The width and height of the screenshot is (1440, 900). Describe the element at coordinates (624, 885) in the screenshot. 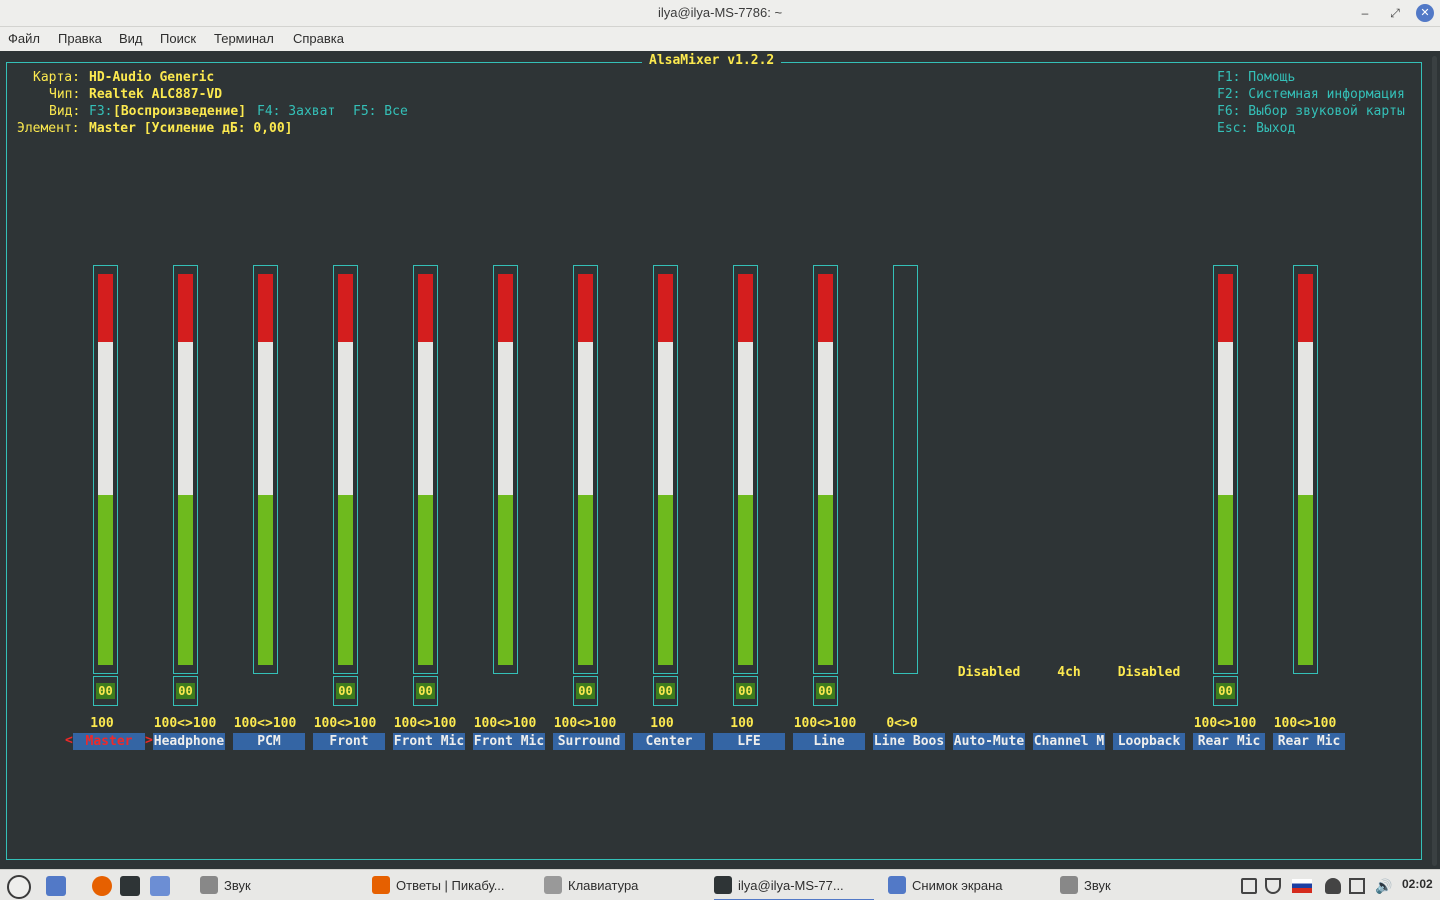

I see `taskbar-window-2: Клавиатура` at that location.